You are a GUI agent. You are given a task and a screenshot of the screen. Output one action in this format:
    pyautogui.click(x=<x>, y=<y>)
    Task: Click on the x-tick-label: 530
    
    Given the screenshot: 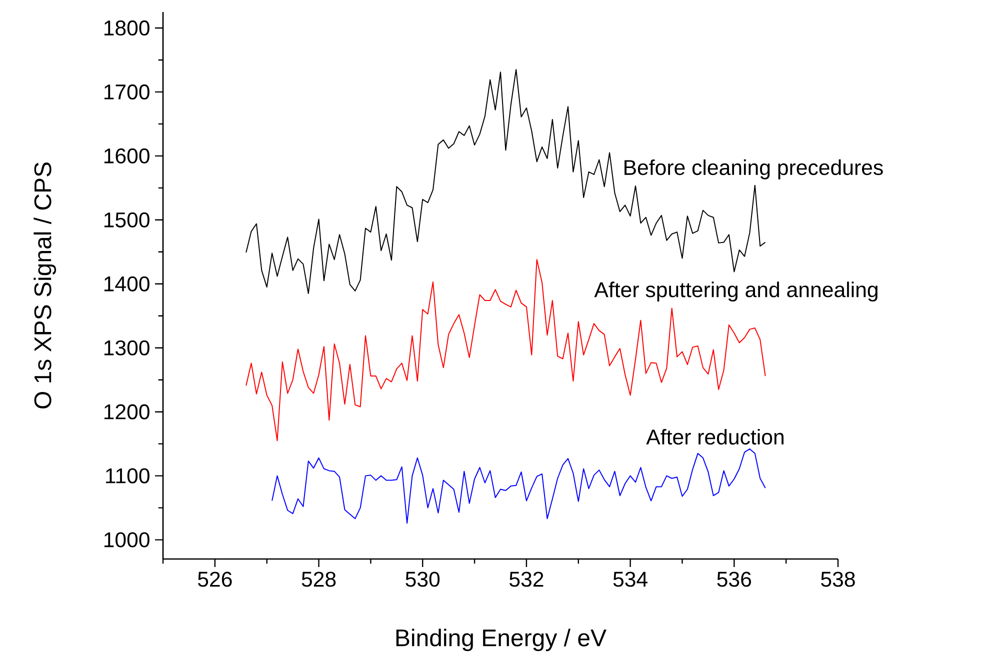 What is the action you would take?
    pyautogui.click(x=423, y=579)
    